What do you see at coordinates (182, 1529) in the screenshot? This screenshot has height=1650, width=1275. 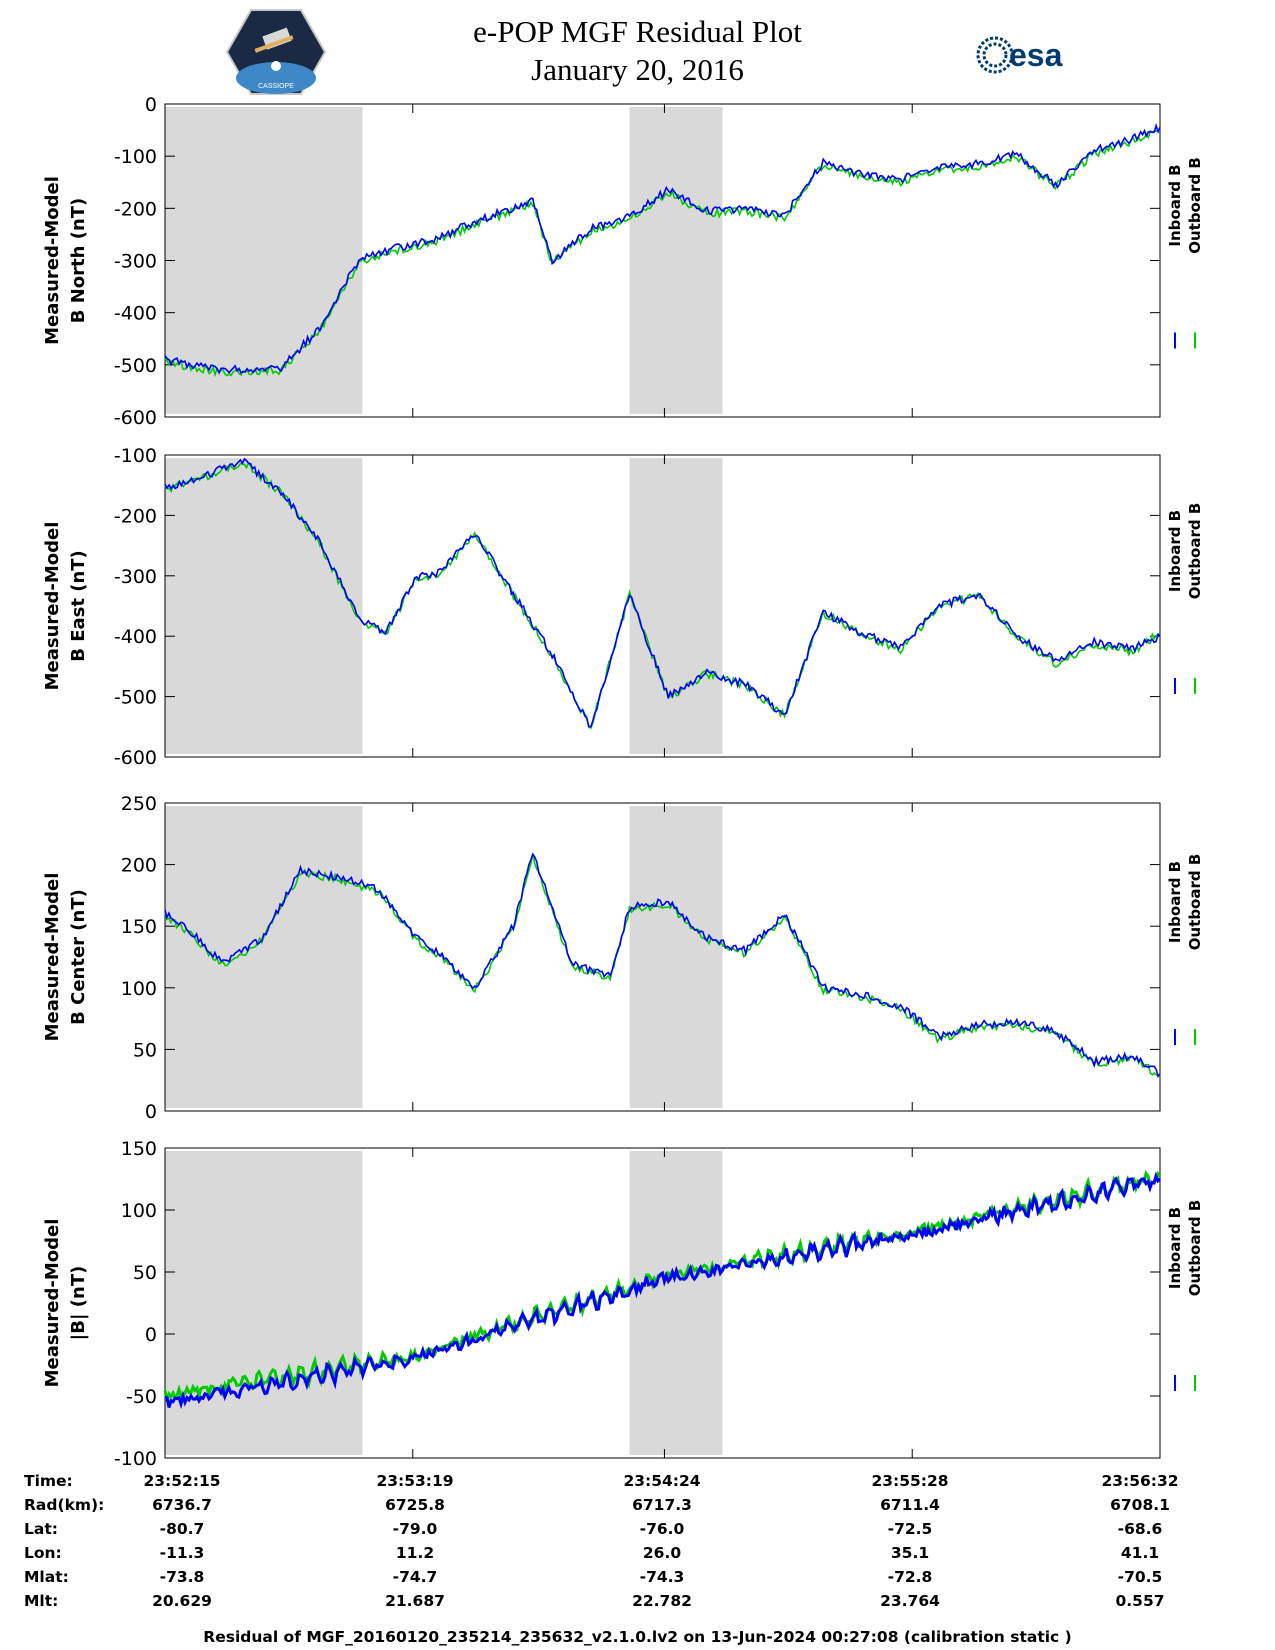 I see `footer-cell: -80.7` at bounding box center [182, 1529].